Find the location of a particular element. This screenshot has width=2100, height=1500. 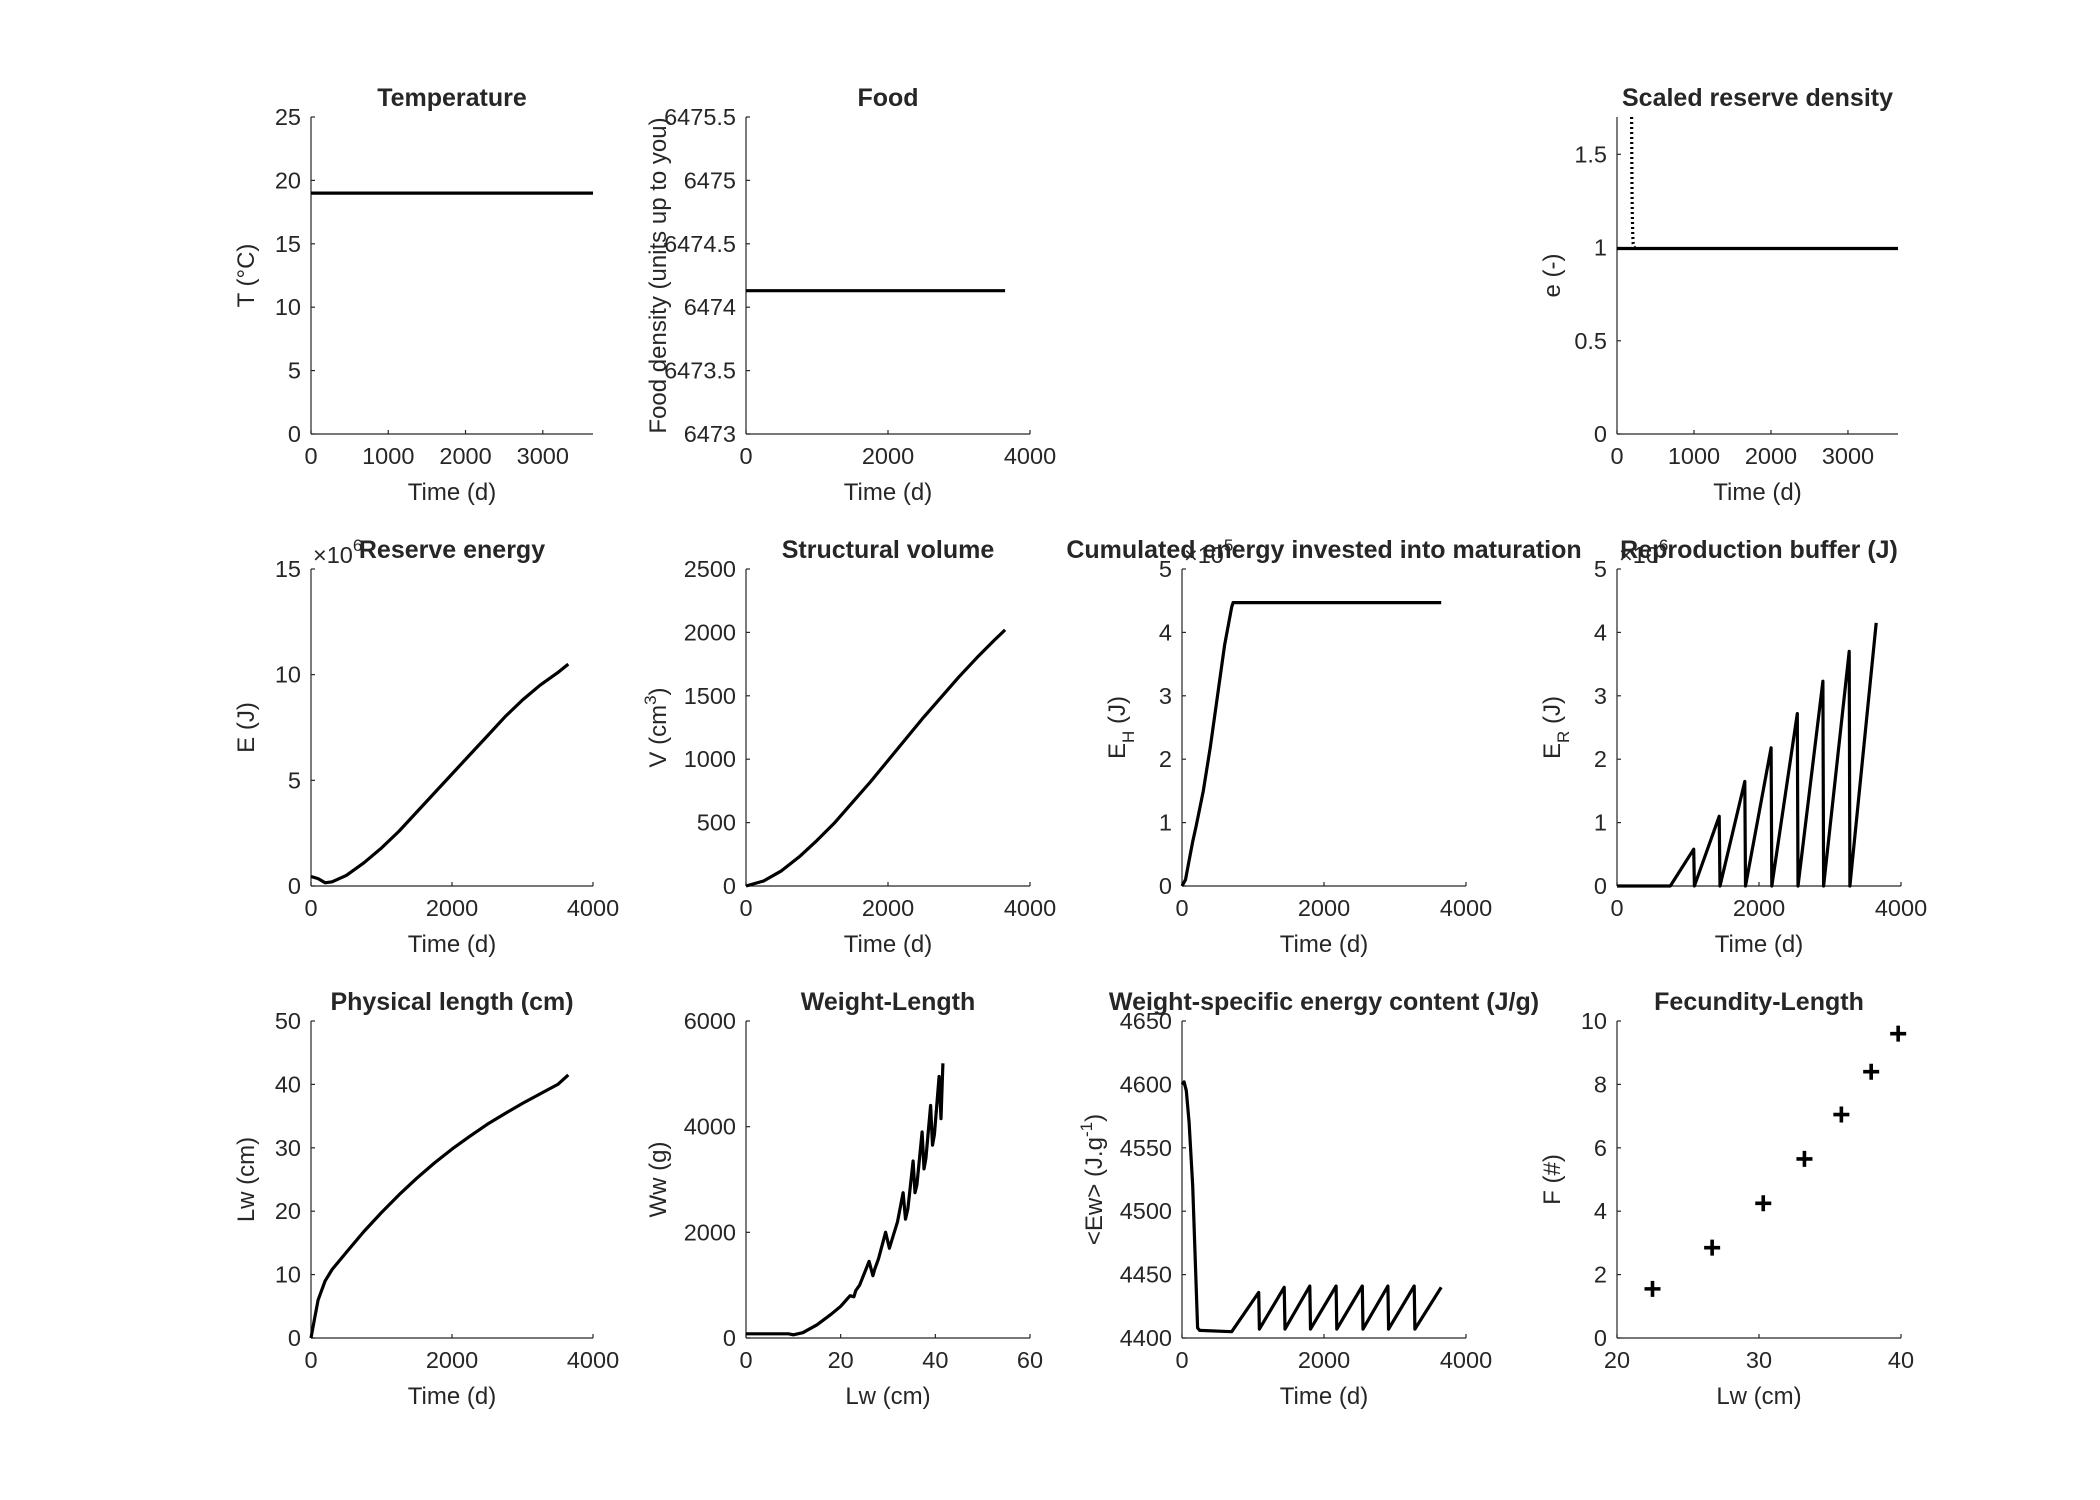

y-axis-label: V (cm3) is located at coordinates (656, 727).